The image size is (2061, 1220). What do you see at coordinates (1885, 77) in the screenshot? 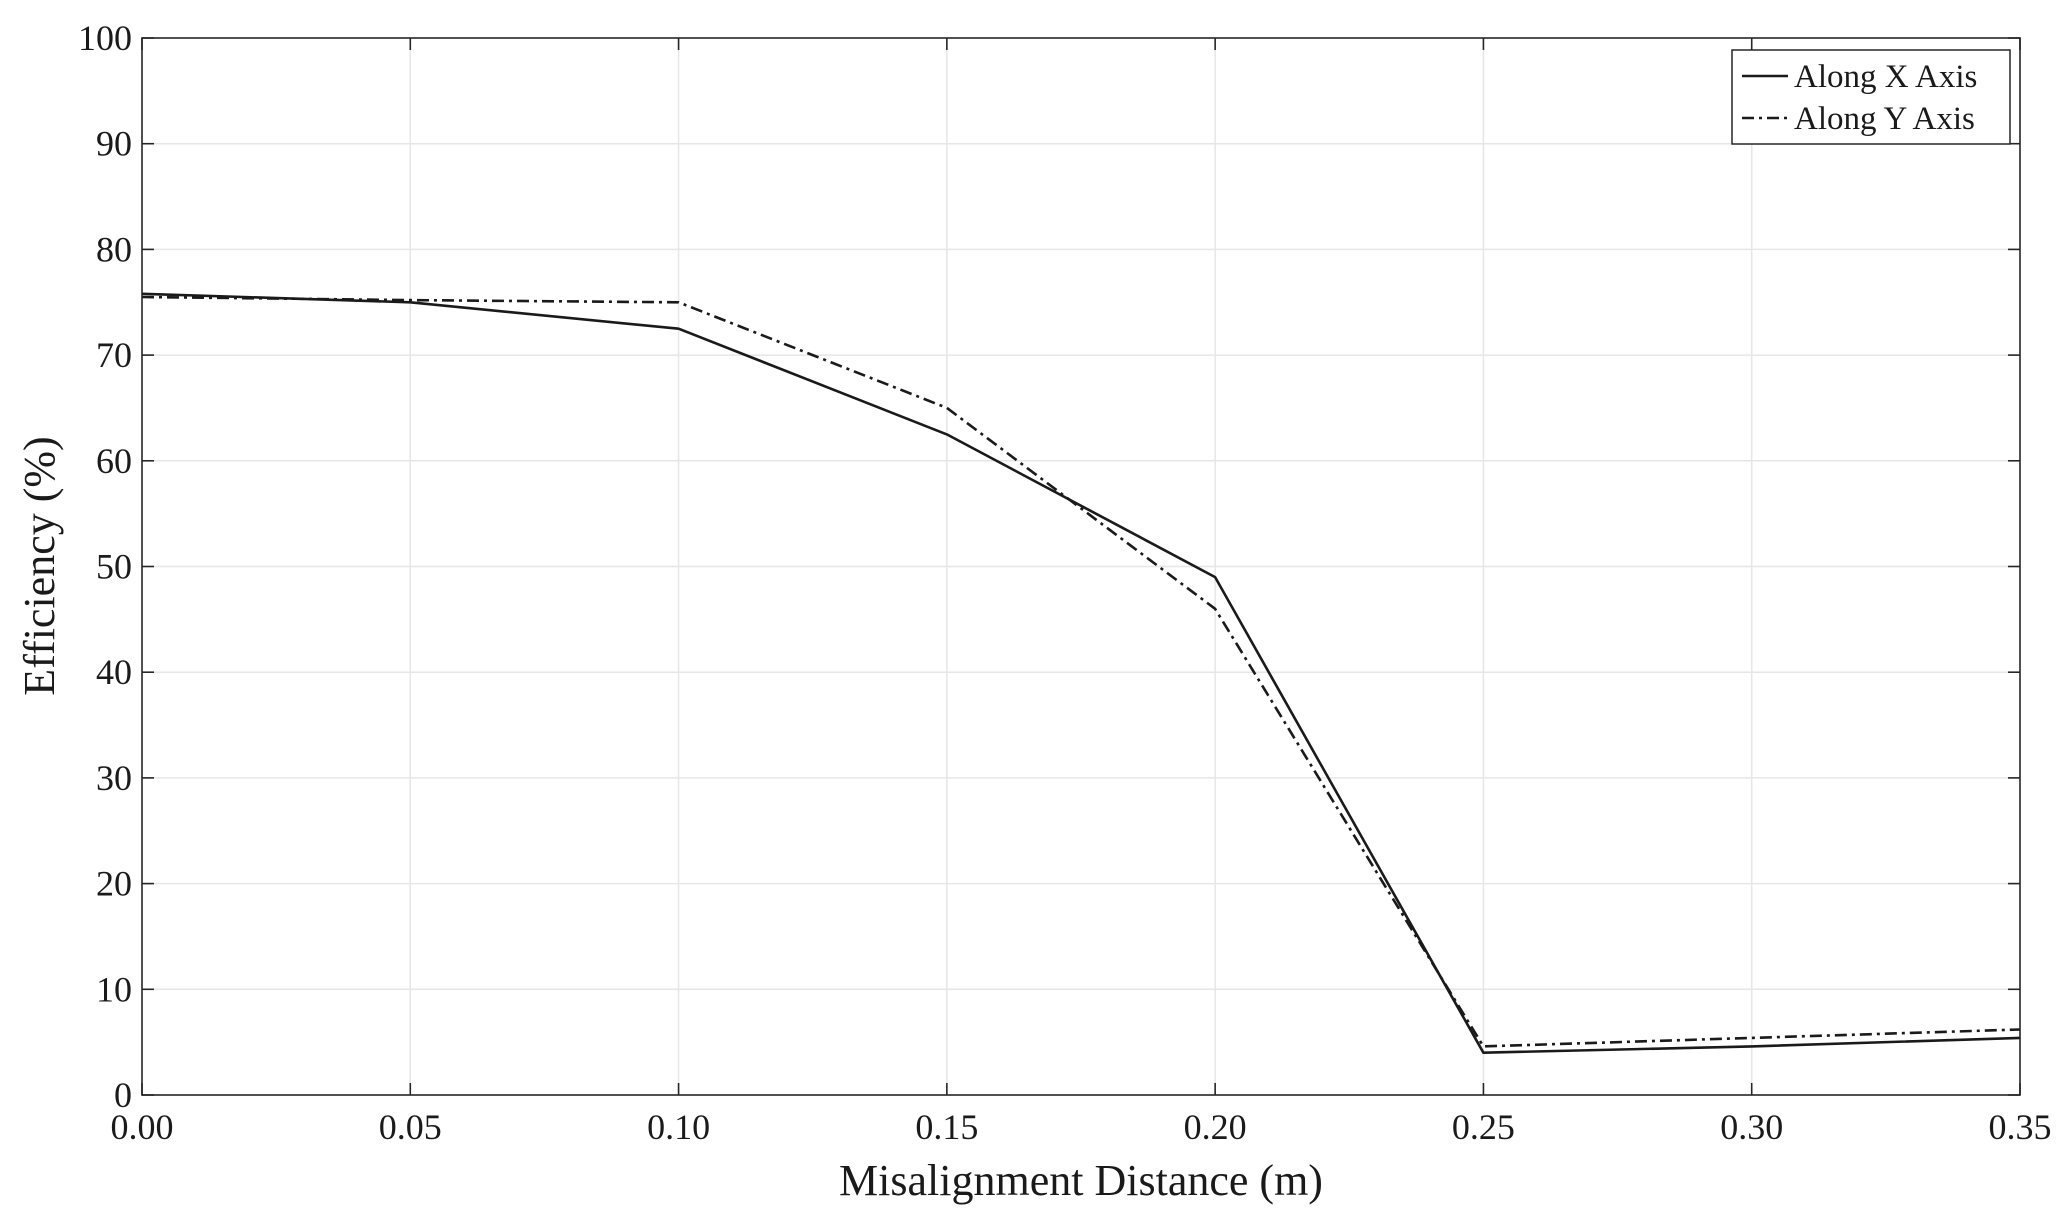
I see `legend-label-along-x: Along X Axis` at bounding box center [1885, 77].